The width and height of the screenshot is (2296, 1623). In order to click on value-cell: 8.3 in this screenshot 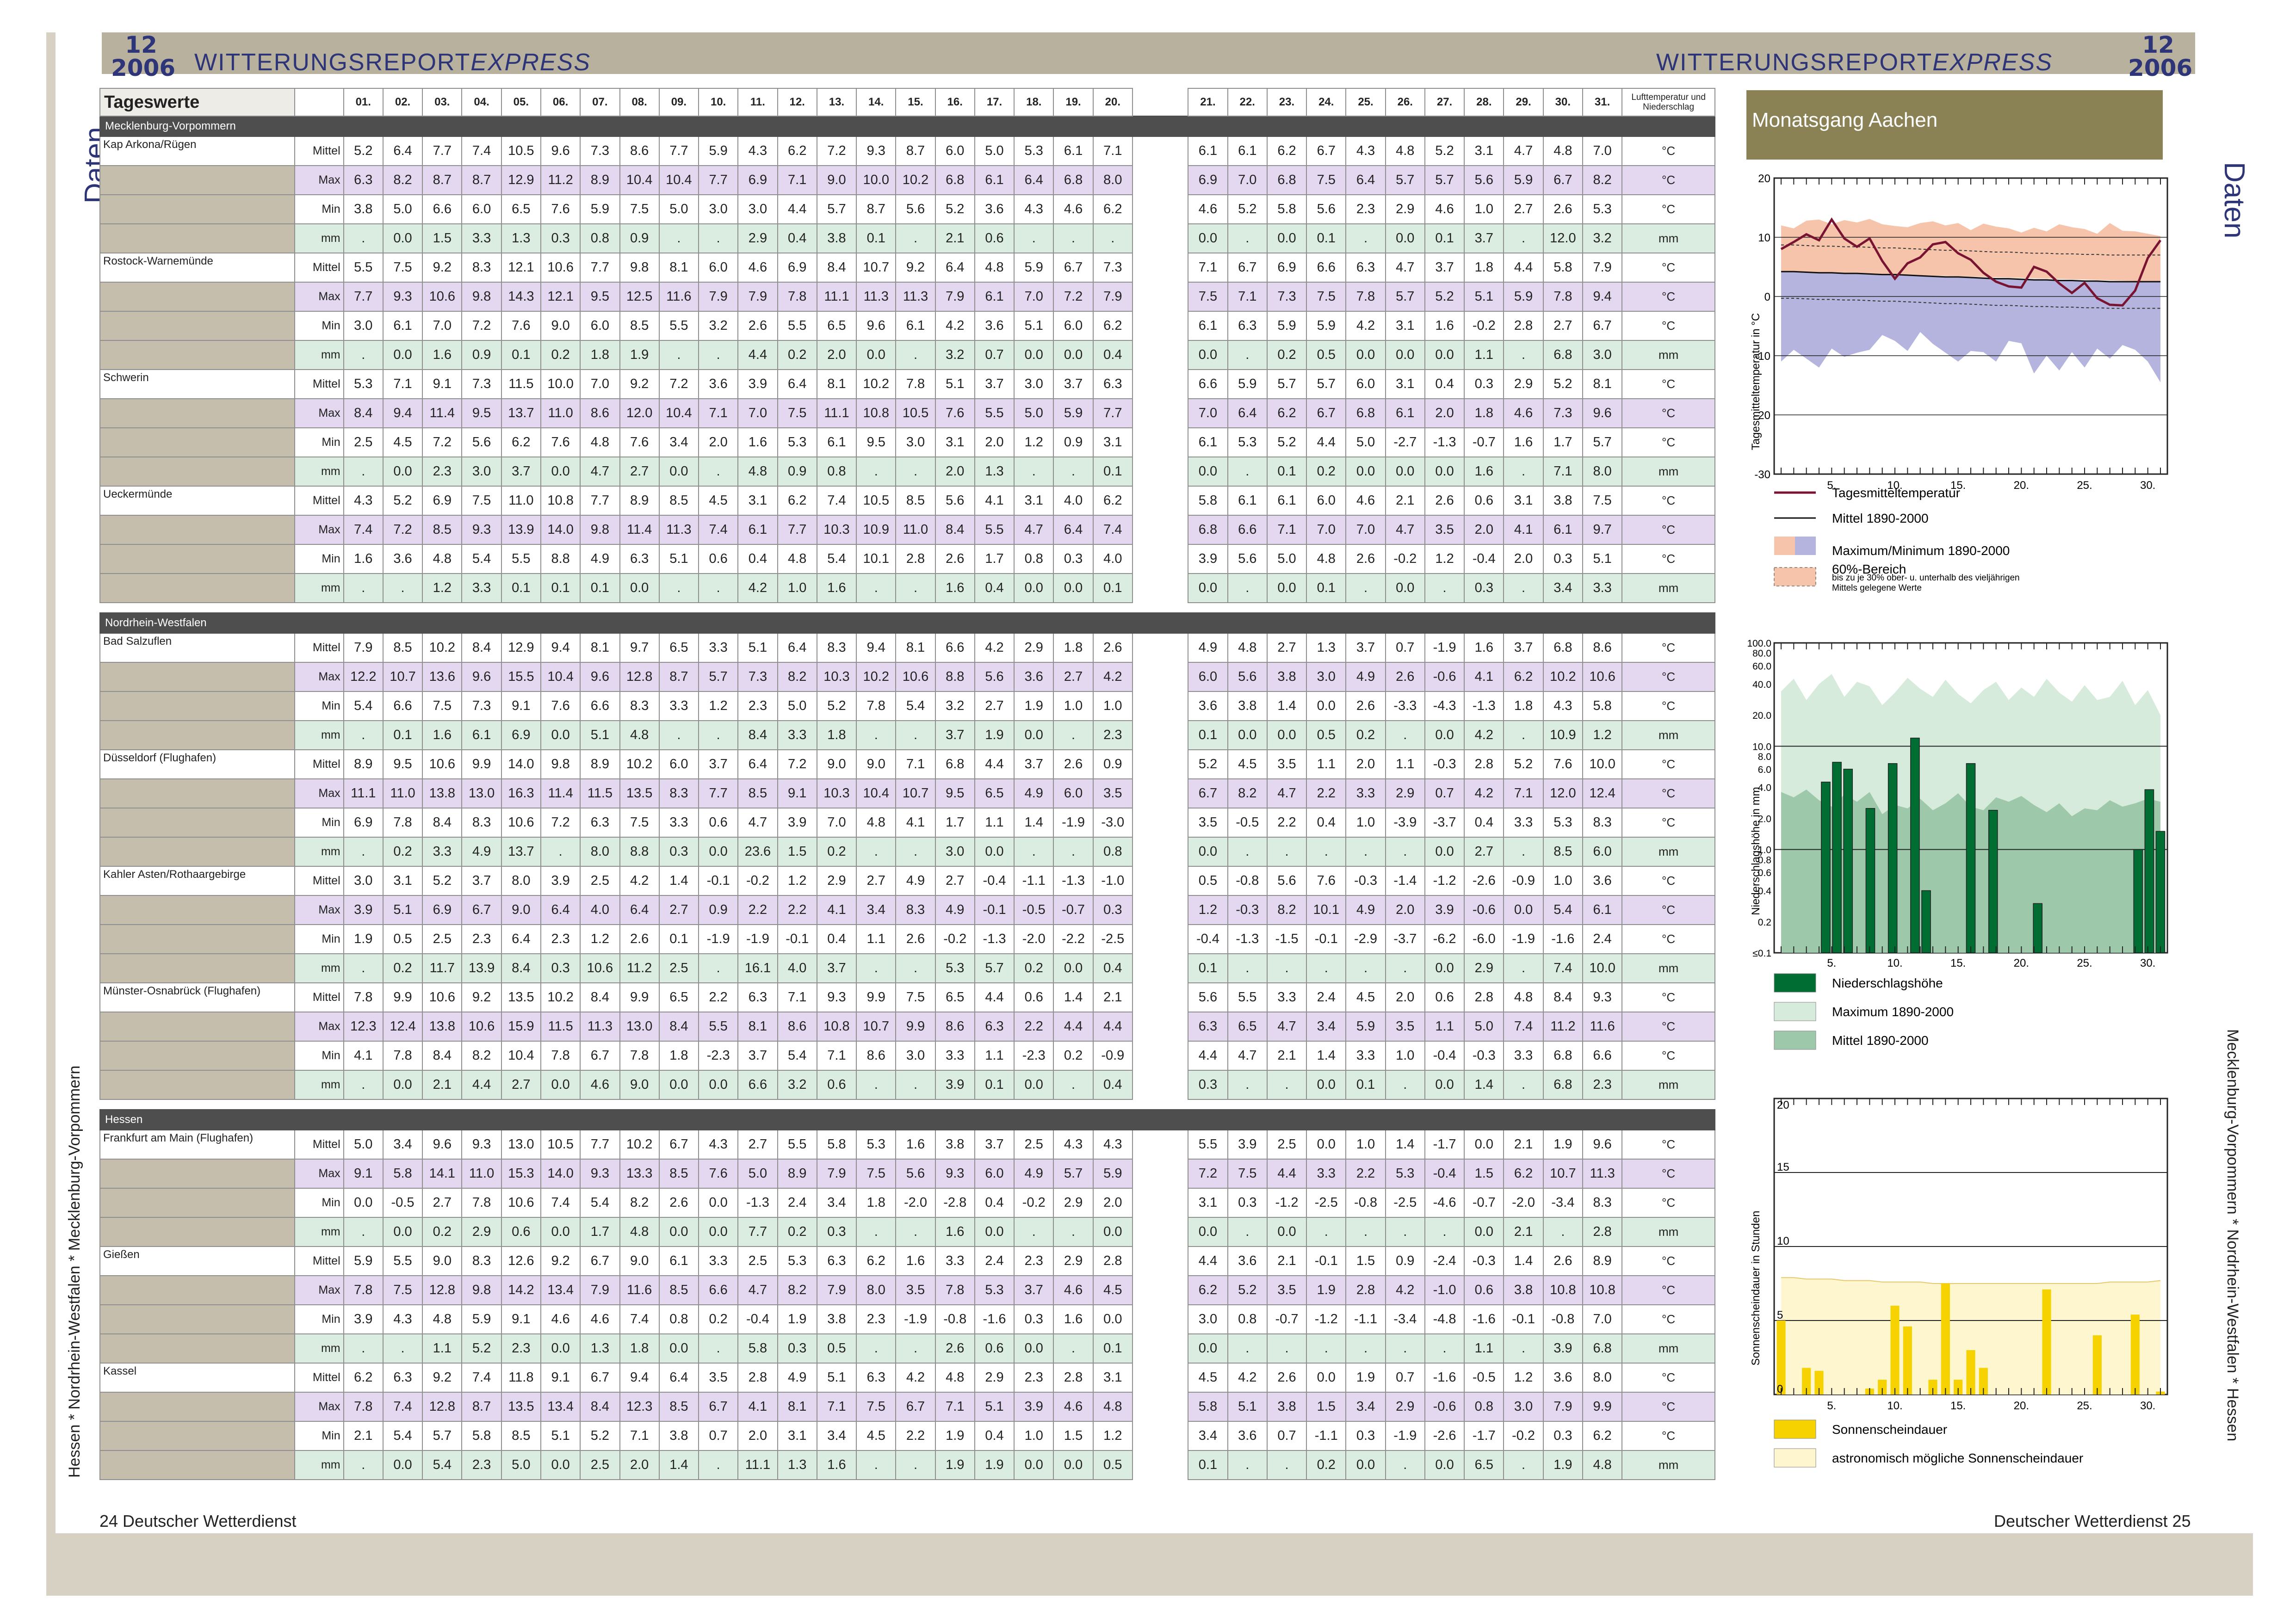, I will do `click(639, 706)`.